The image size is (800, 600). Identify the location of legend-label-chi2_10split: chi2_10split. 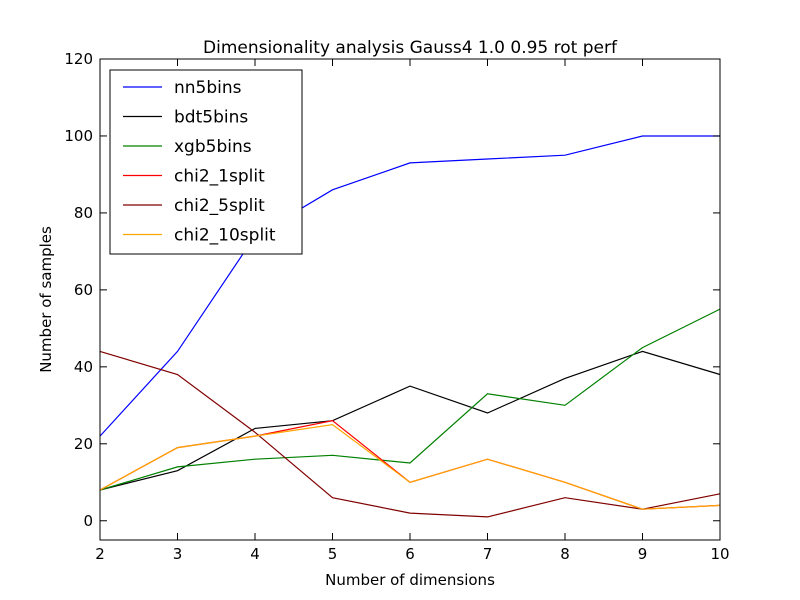
(225, 236).